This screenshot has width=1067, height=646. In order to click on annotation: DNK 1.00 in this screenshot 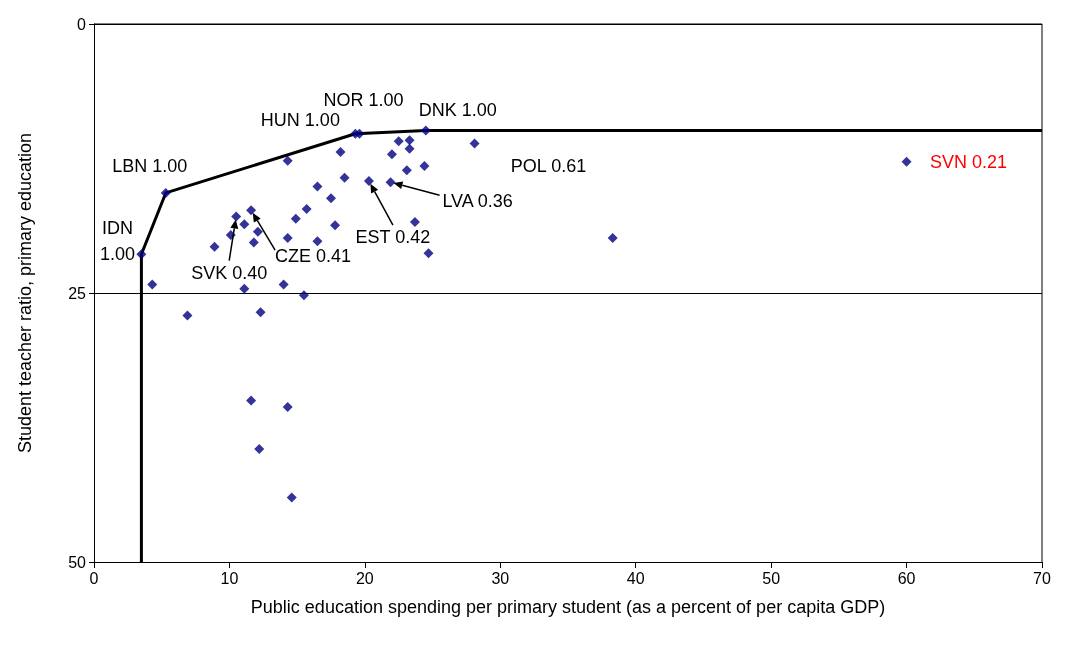, I will do `click(457, 109)`.